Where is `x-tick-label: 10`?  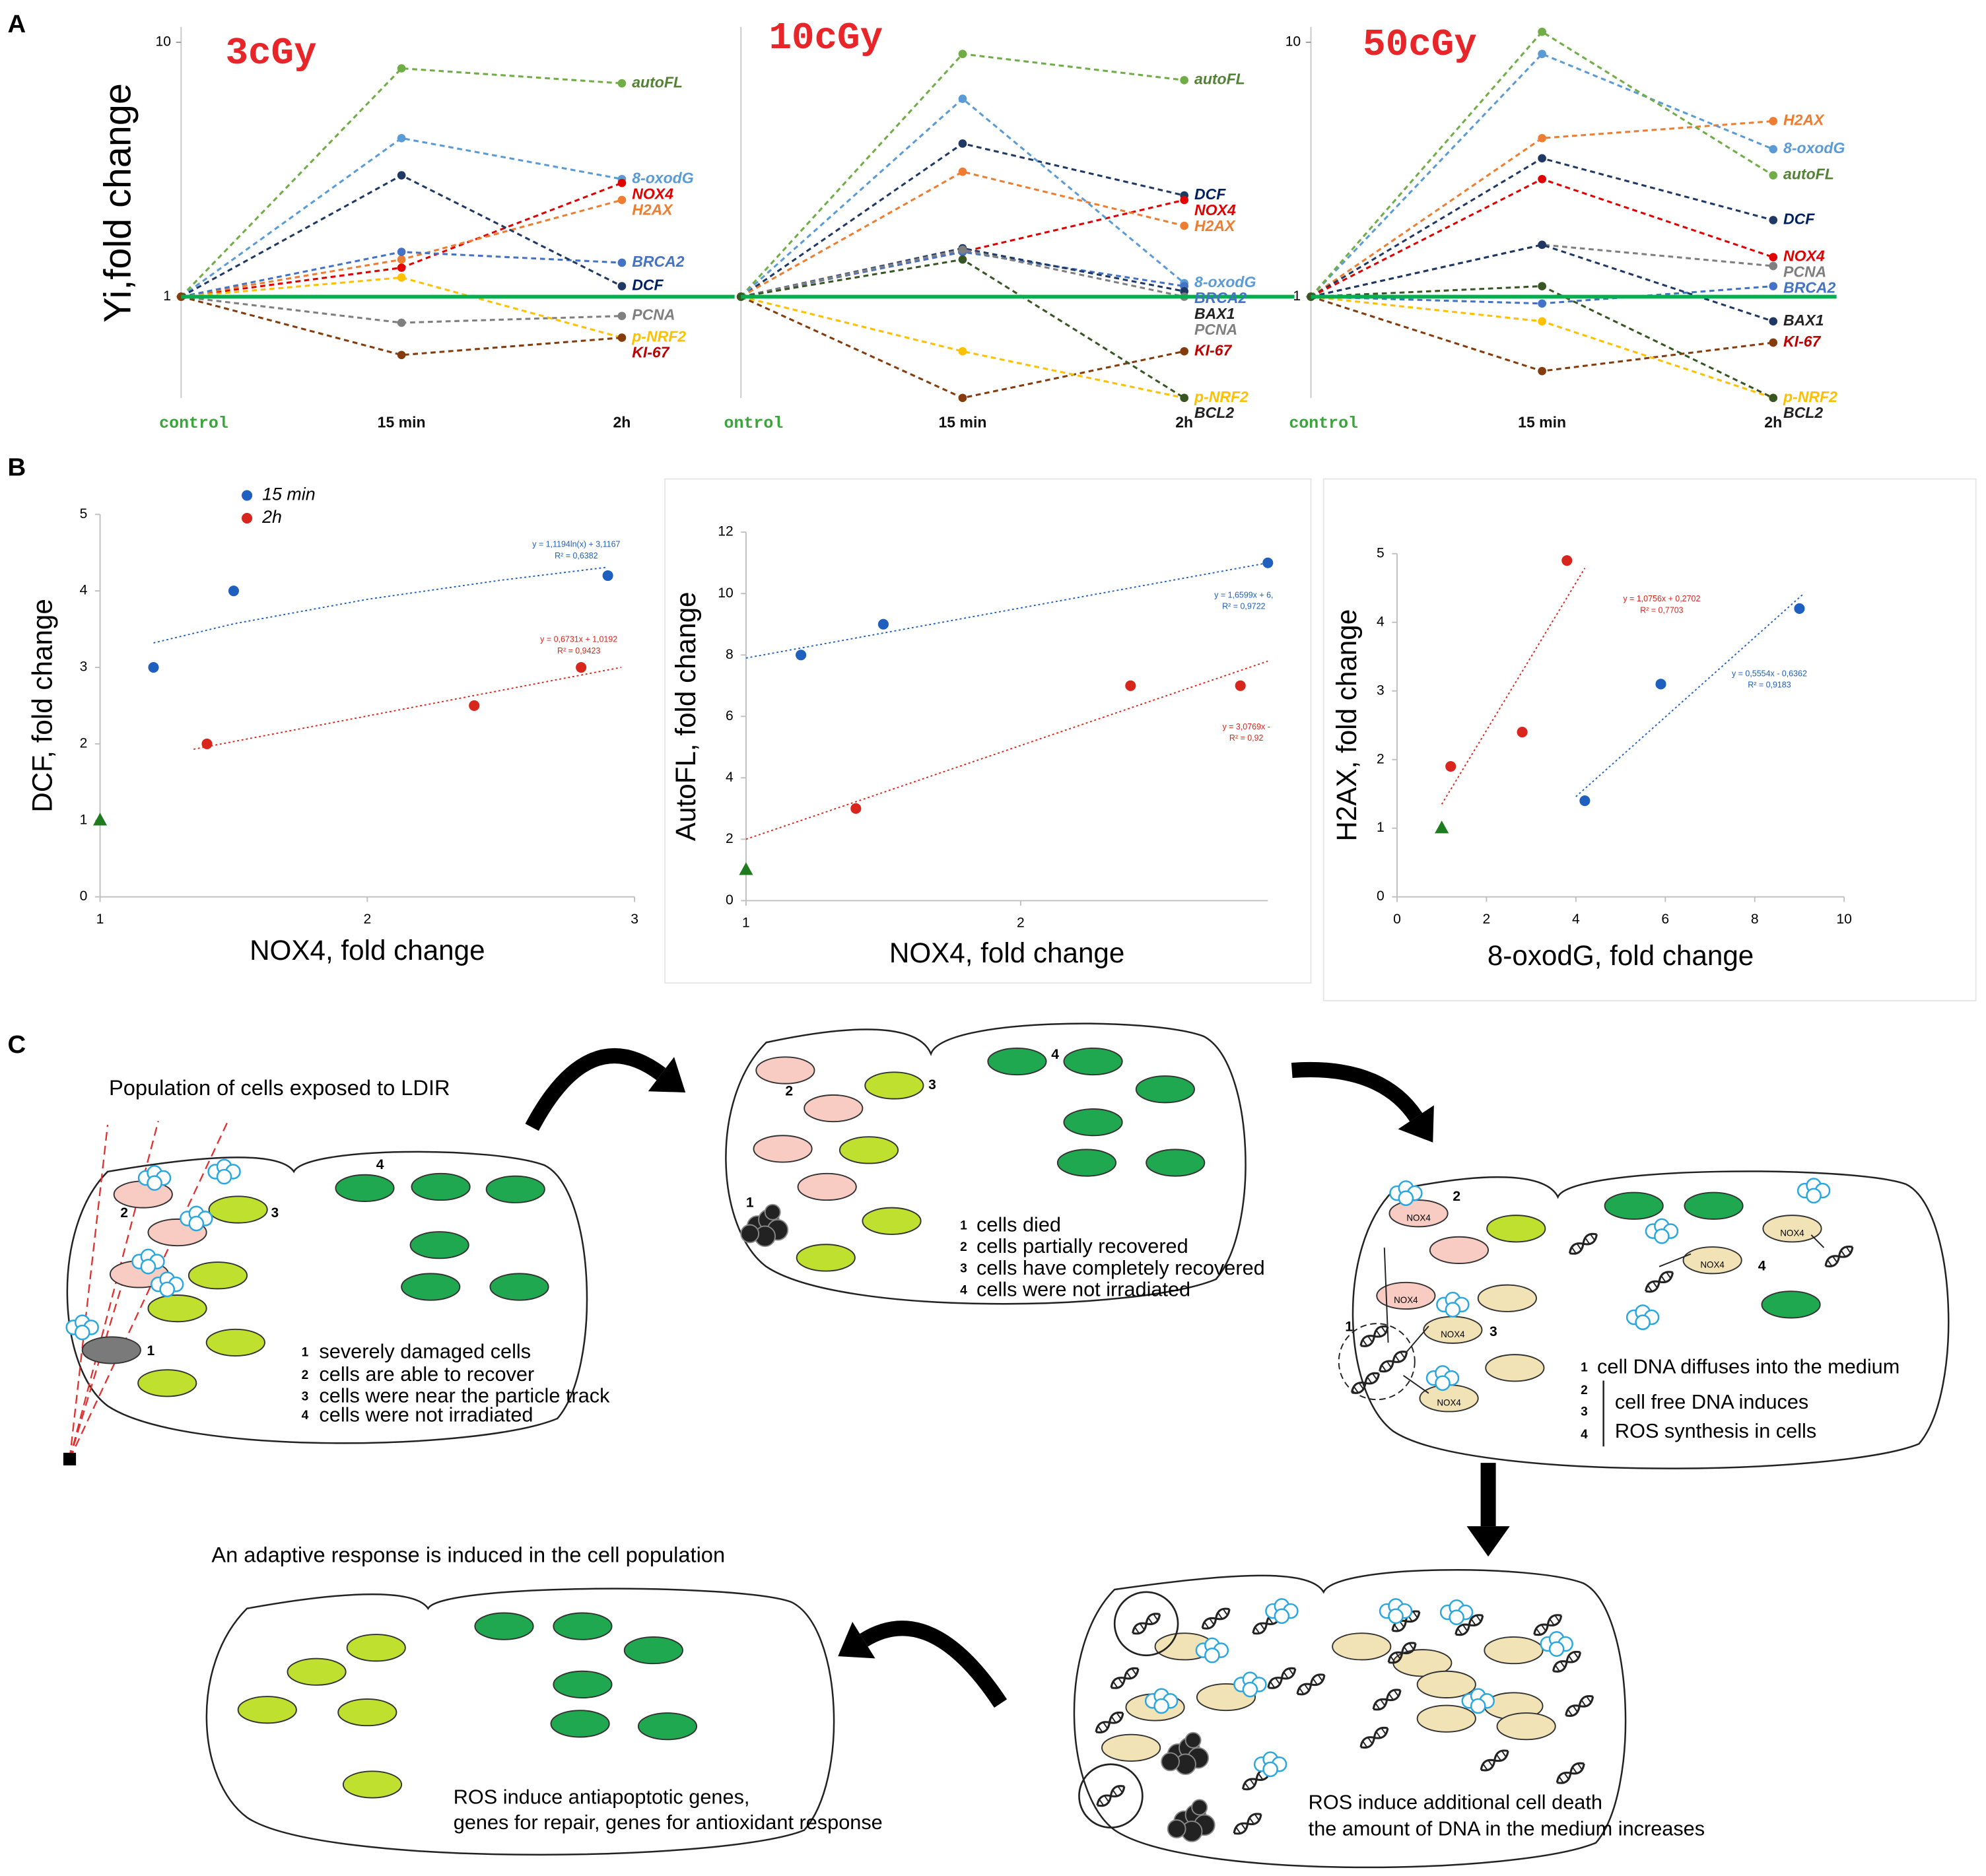 x-tick-label: 10 is located at coordinates (1843, 919).